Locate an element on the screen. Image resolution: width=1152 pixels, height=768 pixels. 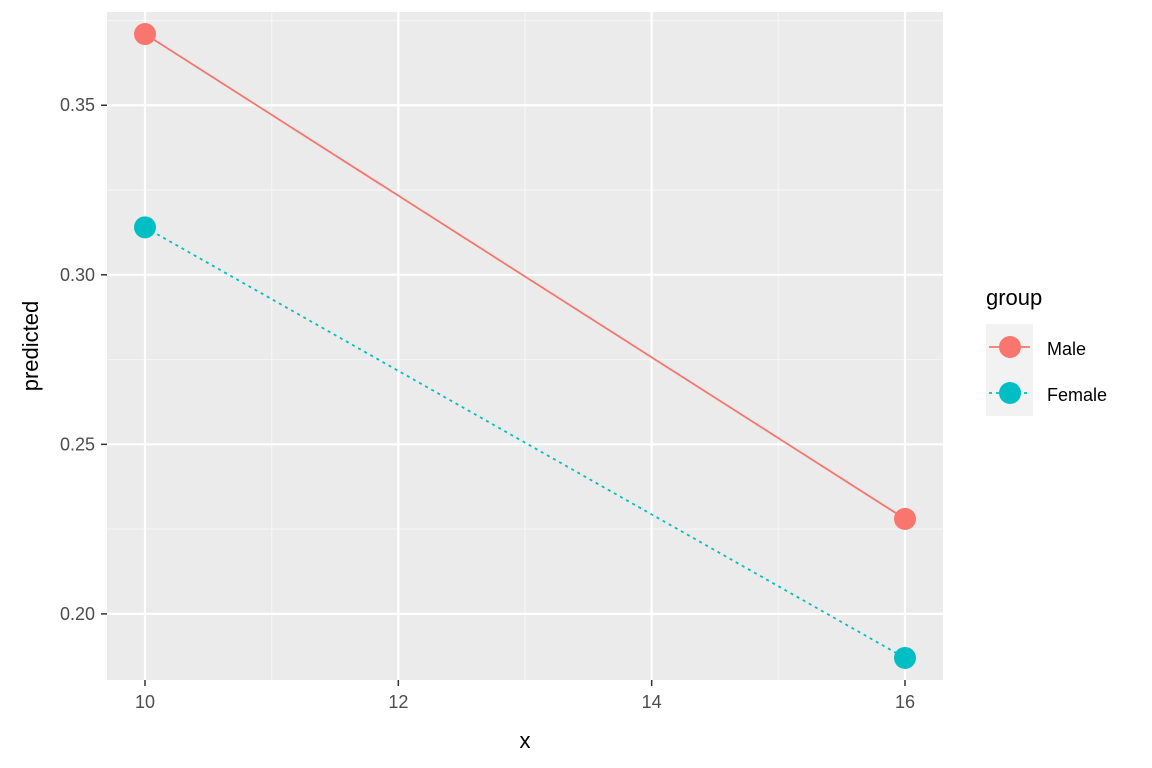
legend: group Male Female is located at coordinates (1046, 350).